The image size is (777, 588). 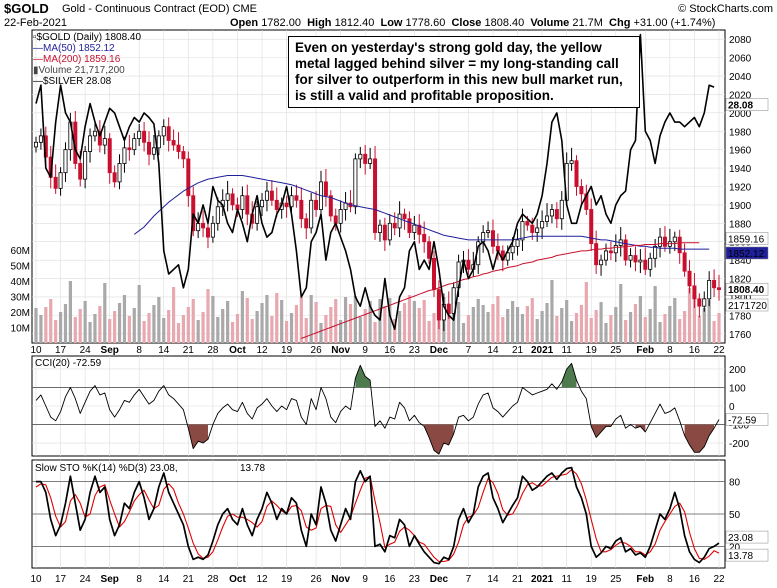 What do you see at coordinates (89, 37) in the screenshot?
I see `legend-gold-text: $GOLD (Daily) 1808.40` at bounding box center [89, 37].